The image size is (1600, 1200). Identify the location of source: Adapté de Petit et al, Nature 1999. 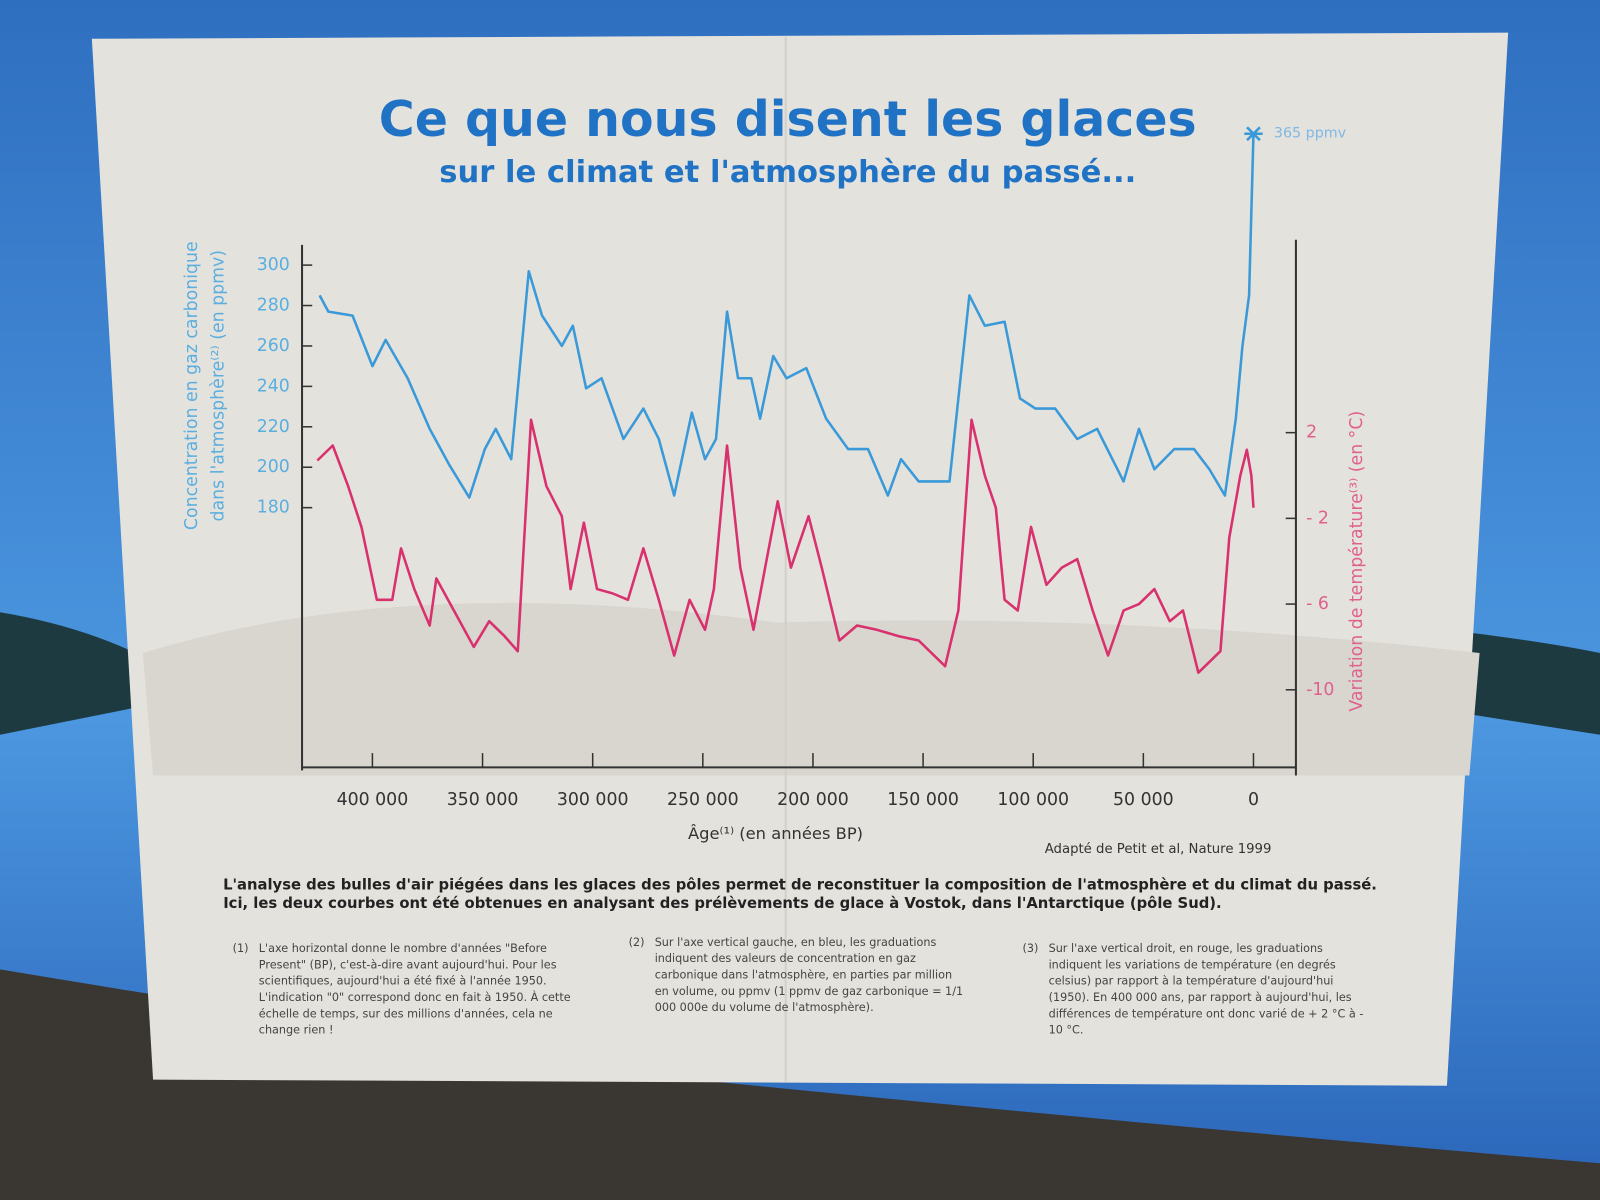
(1158, 849).